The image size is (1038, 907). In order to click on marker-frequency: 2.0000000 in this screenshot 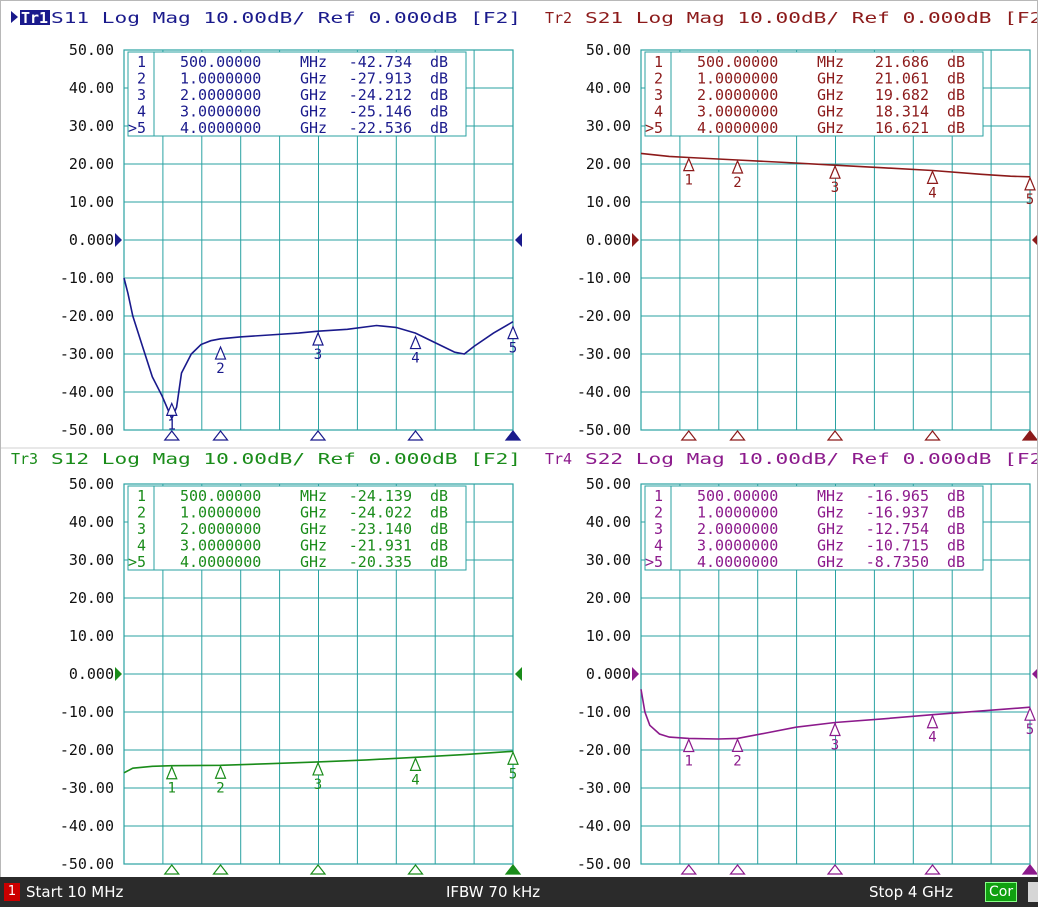, I will do `click(220, 529)`.